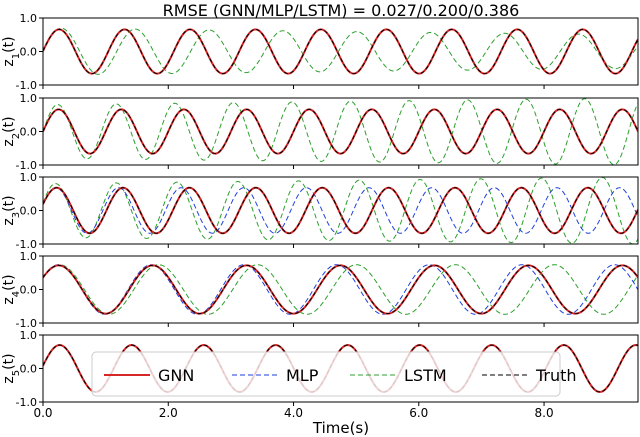 This screenshot has width=640, height=437. Describe the element at coordinates (11, 289) in the screenshot. I see `y-axis-label-panel-4: z4(t)` at that location.